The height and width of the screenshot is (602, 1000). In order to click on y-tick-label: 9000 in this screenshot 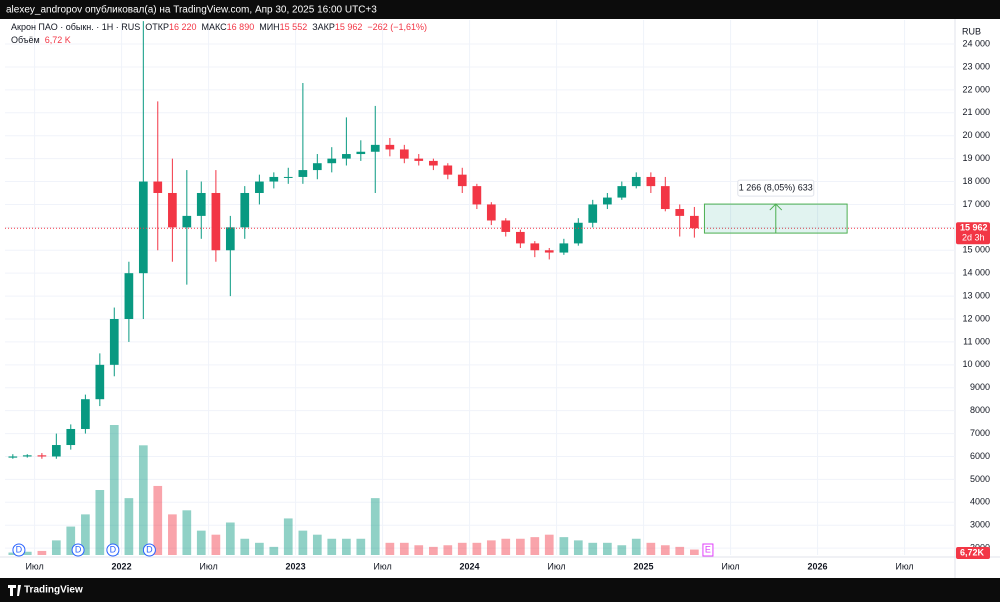, I will do `click(980, 387)`.